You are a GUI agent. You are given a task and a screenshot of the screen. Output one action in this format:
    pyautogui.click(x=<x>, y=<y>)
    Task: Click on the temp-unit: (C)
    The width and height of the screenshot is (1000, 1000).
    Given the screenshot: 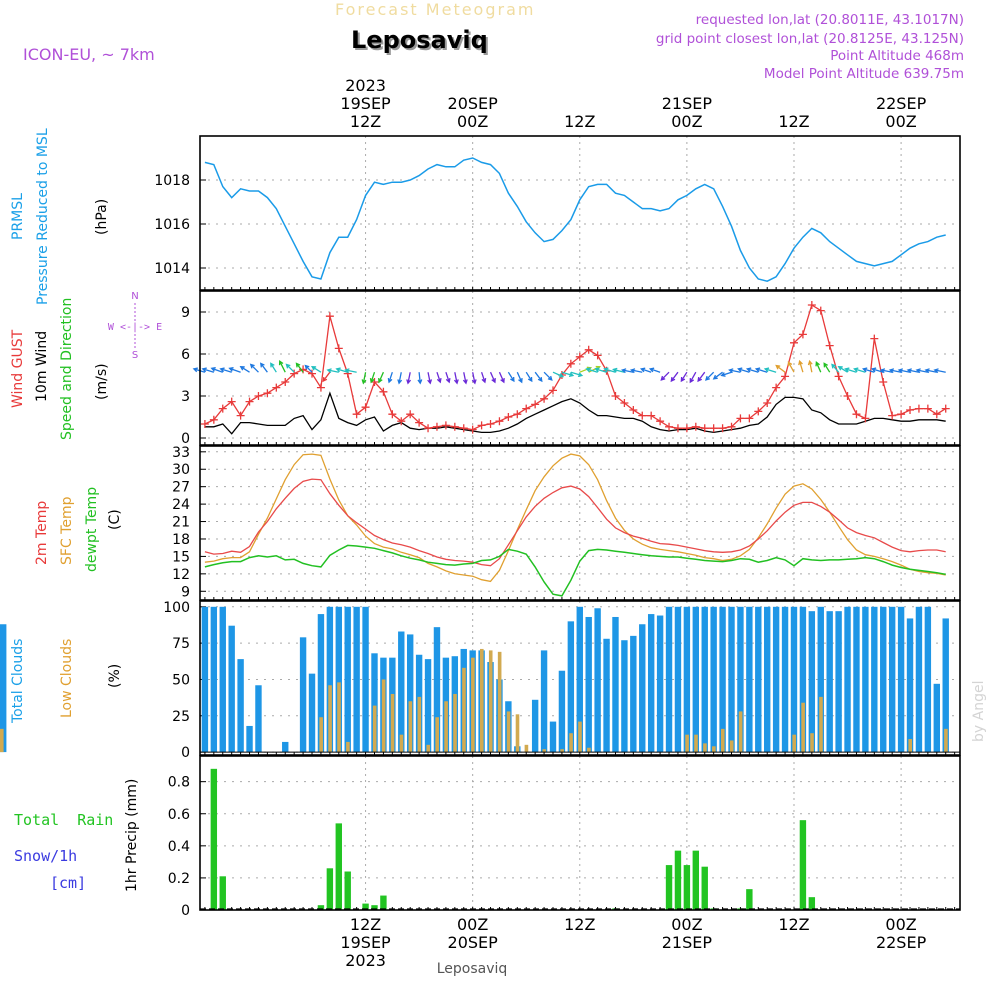 What is the action you would take?
    pyautogui.click(x=115, y=519)
    